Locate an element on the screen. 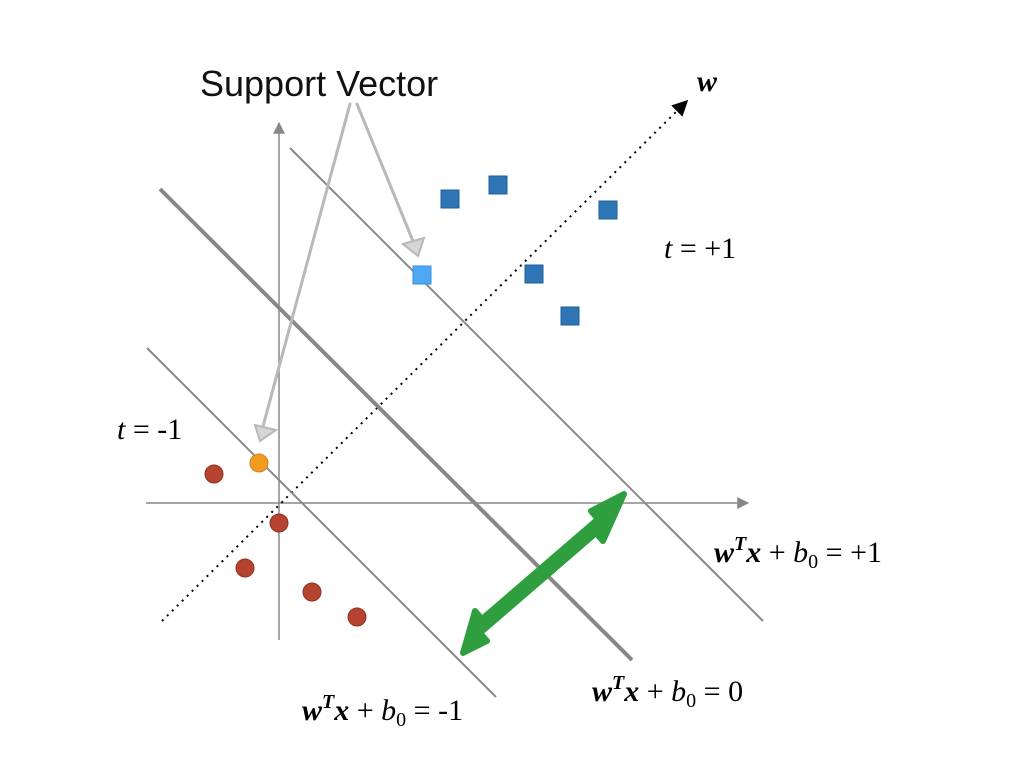 The height and width of the screenshot is (768, 1024). positive-class-label: t = +1 is located at coordinates (700, 248).